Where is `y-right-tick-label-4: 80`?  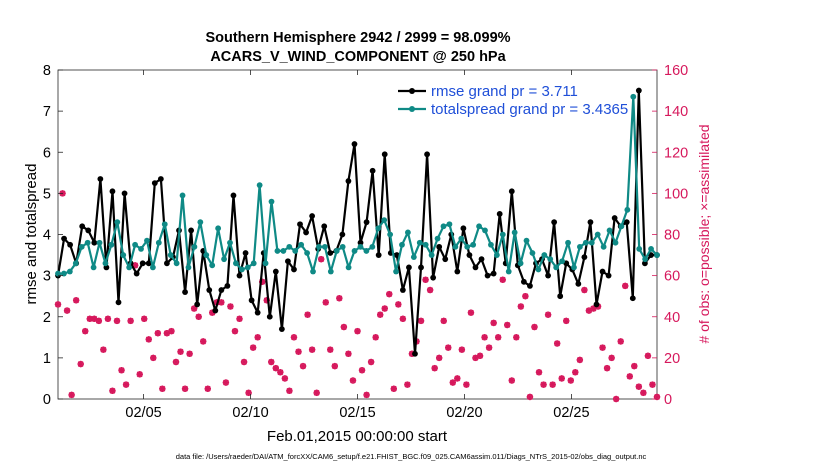 y-right-tick-label-4: 80 is located at coordinates (672, 236).